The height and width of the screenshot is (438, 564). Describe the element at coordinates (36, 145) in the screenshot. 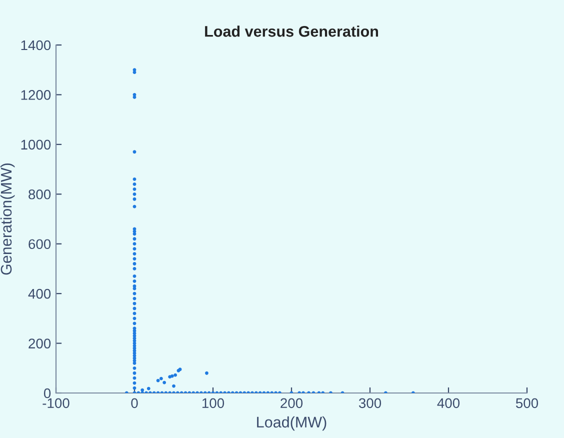

I see `y-tick-label: 1000` at that location.